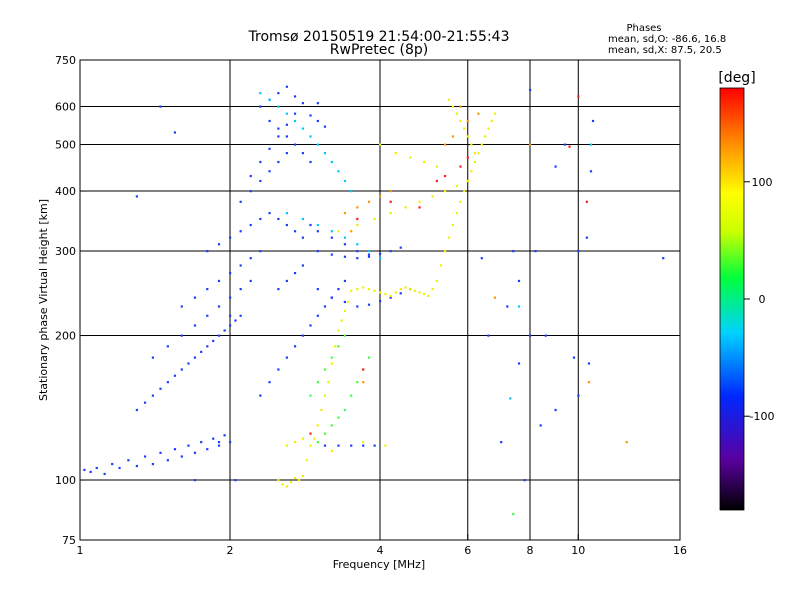  Describe the element at coordinates (736, 78) in the screenshot. I see `colorbar-label: [deg]` at that location.